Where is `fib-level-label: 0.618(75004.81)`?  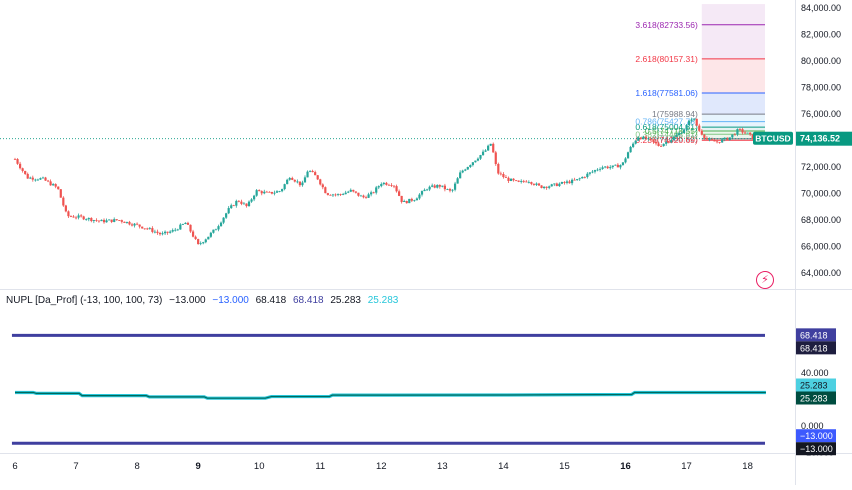
fib-level-label: 0.618(75004.81) is located at coordinates (666, 127).